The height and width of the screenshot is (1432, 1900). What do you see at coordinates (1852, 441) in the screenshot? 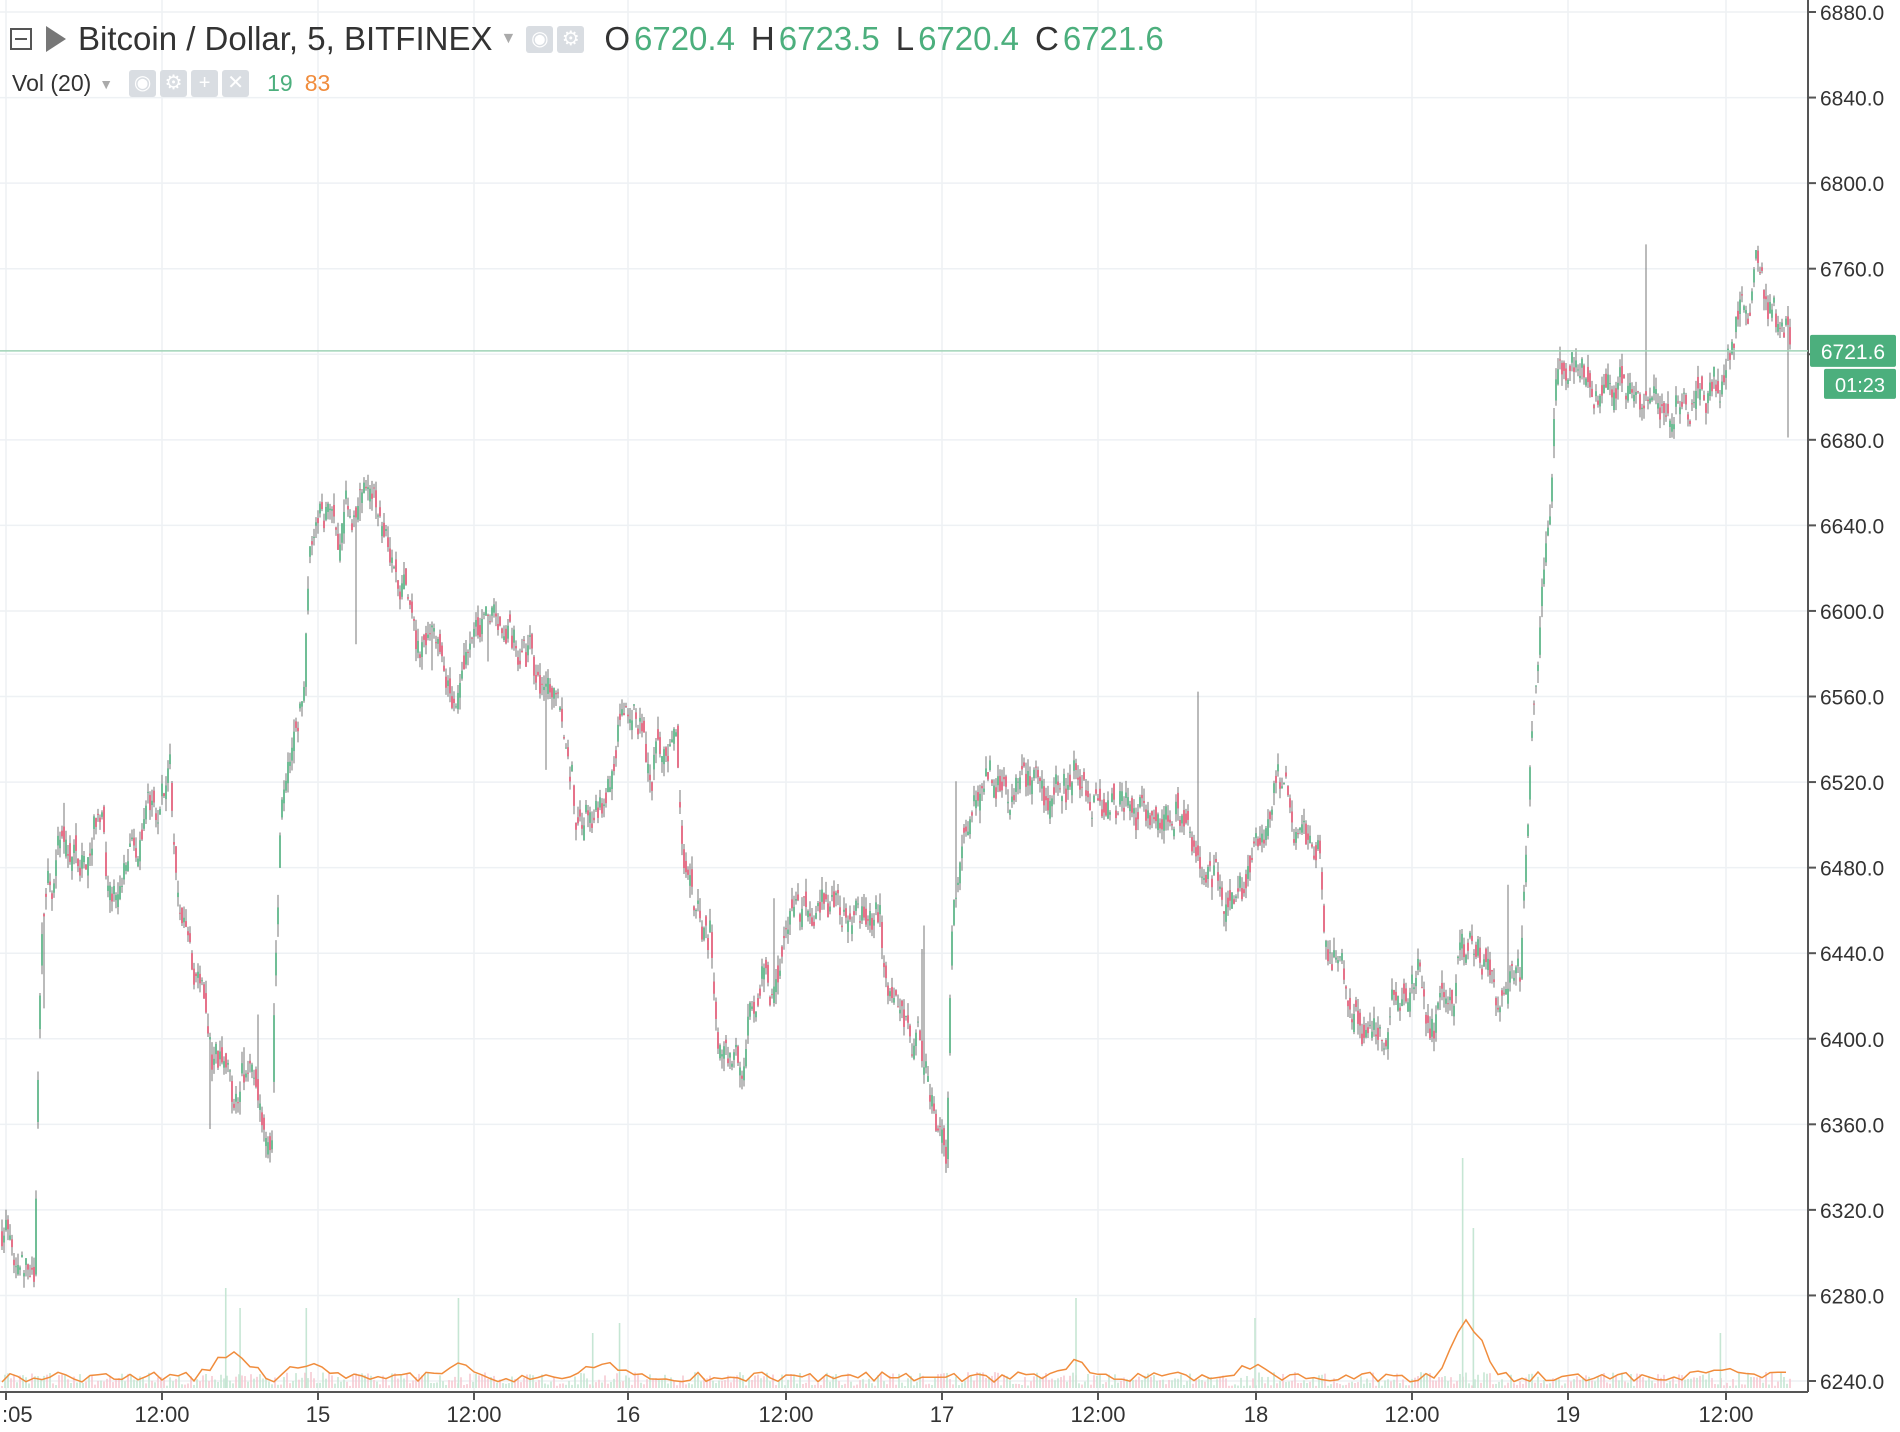
I see `y-tick-label: 6680.0` at bounding box center [1852, 441].